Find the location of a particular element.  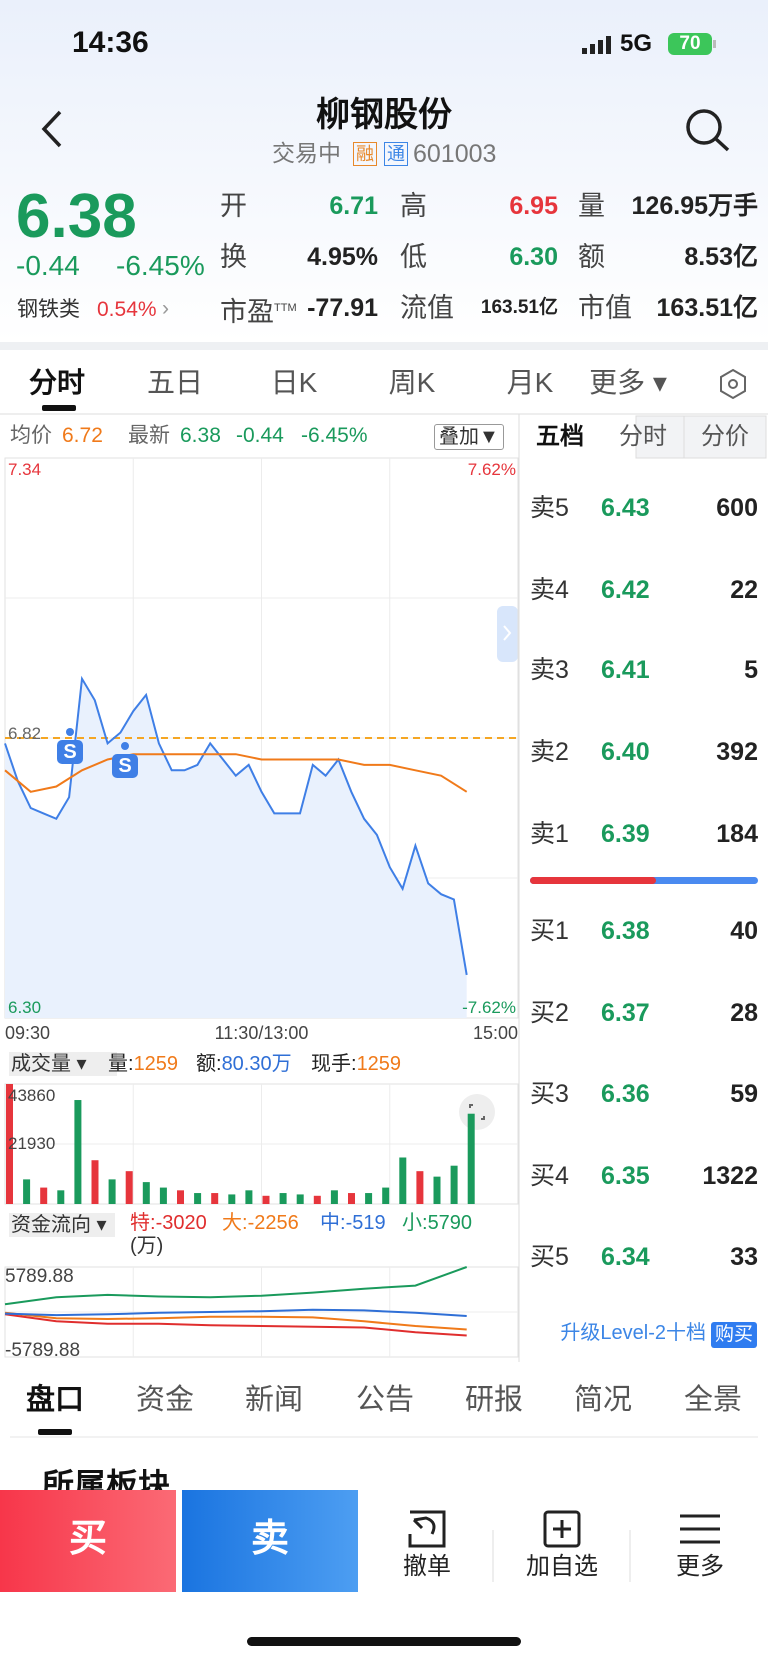

stat-label-sup: TTM is located at coordinates (285, 307).